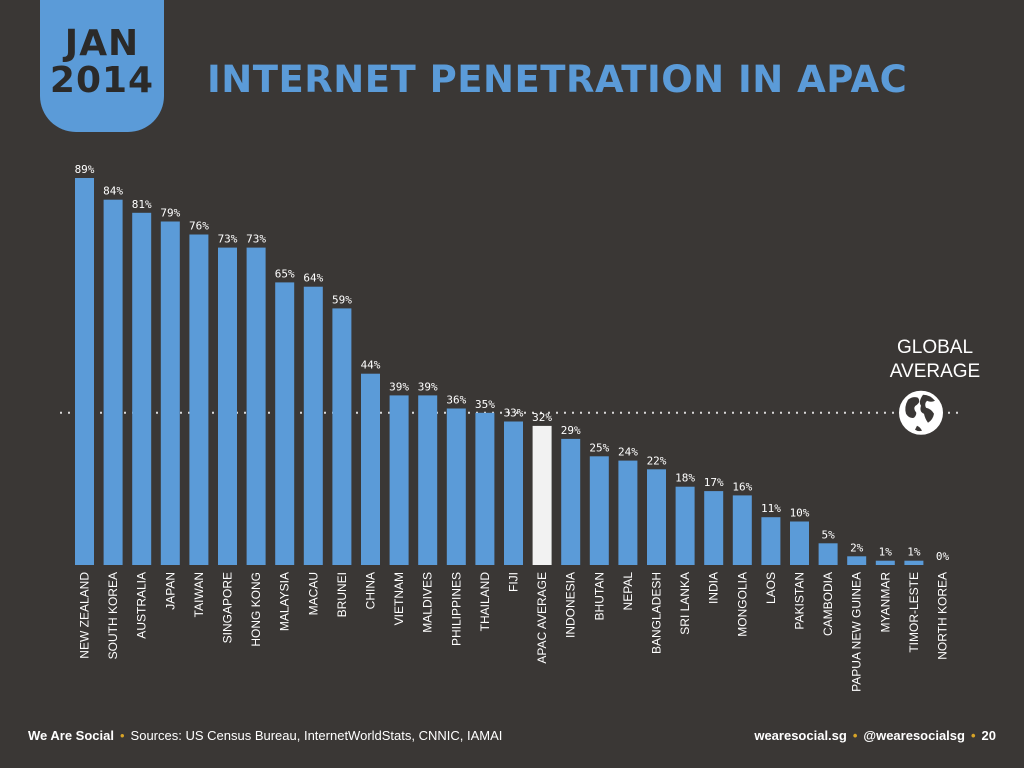 This screenshot has height=768, width=1024. Describe the element at coordinates (857, 632) in the screenshot. I see `category-label-papua-new-guinea: PAPUA NEW GUINEA` at that location.